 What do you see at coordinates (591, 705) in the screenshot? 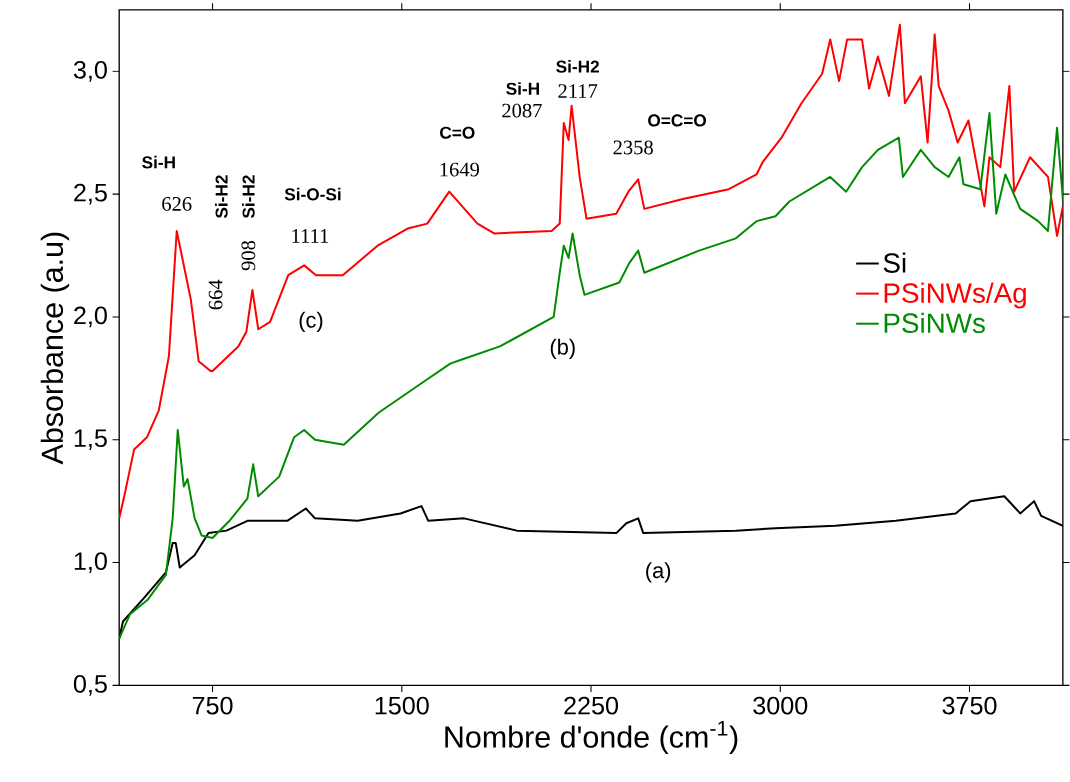
I see `x-tick-label: 2250` at bounding box center [591, 705].